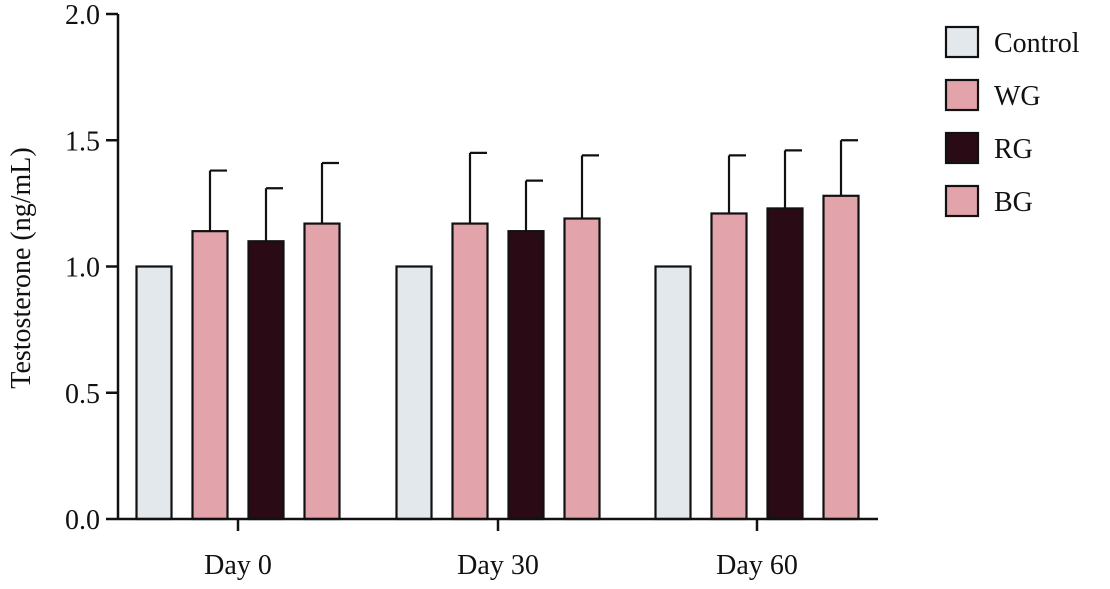  I want to click on y-tick-label: 1.0, so click(82, 268).